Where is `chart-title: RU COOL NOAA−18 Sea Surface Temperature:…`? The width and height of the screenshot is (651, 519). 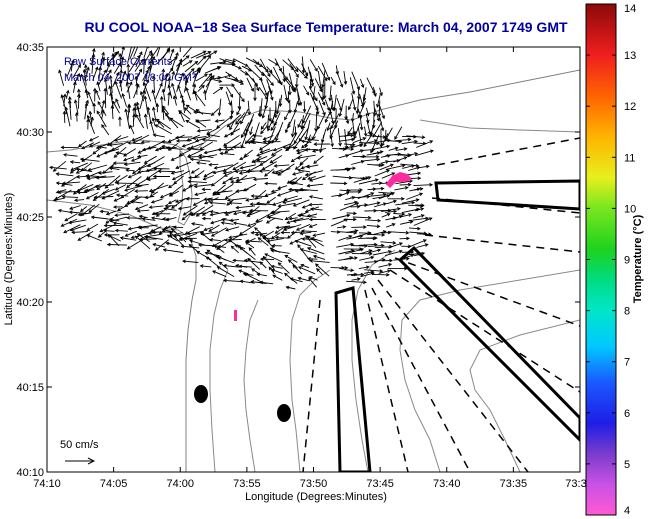 chart-title: RU COOL NOAA−18 Sea Surface Temperature:… is located at coordinates (326, 27).